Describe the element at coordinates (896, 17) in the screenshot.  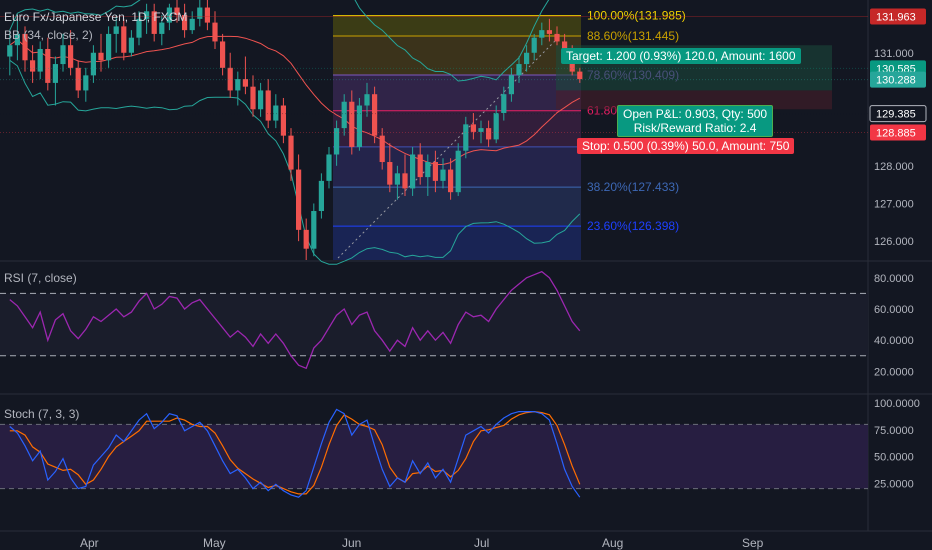
I see `price-tag-label: 131.963` at that location.